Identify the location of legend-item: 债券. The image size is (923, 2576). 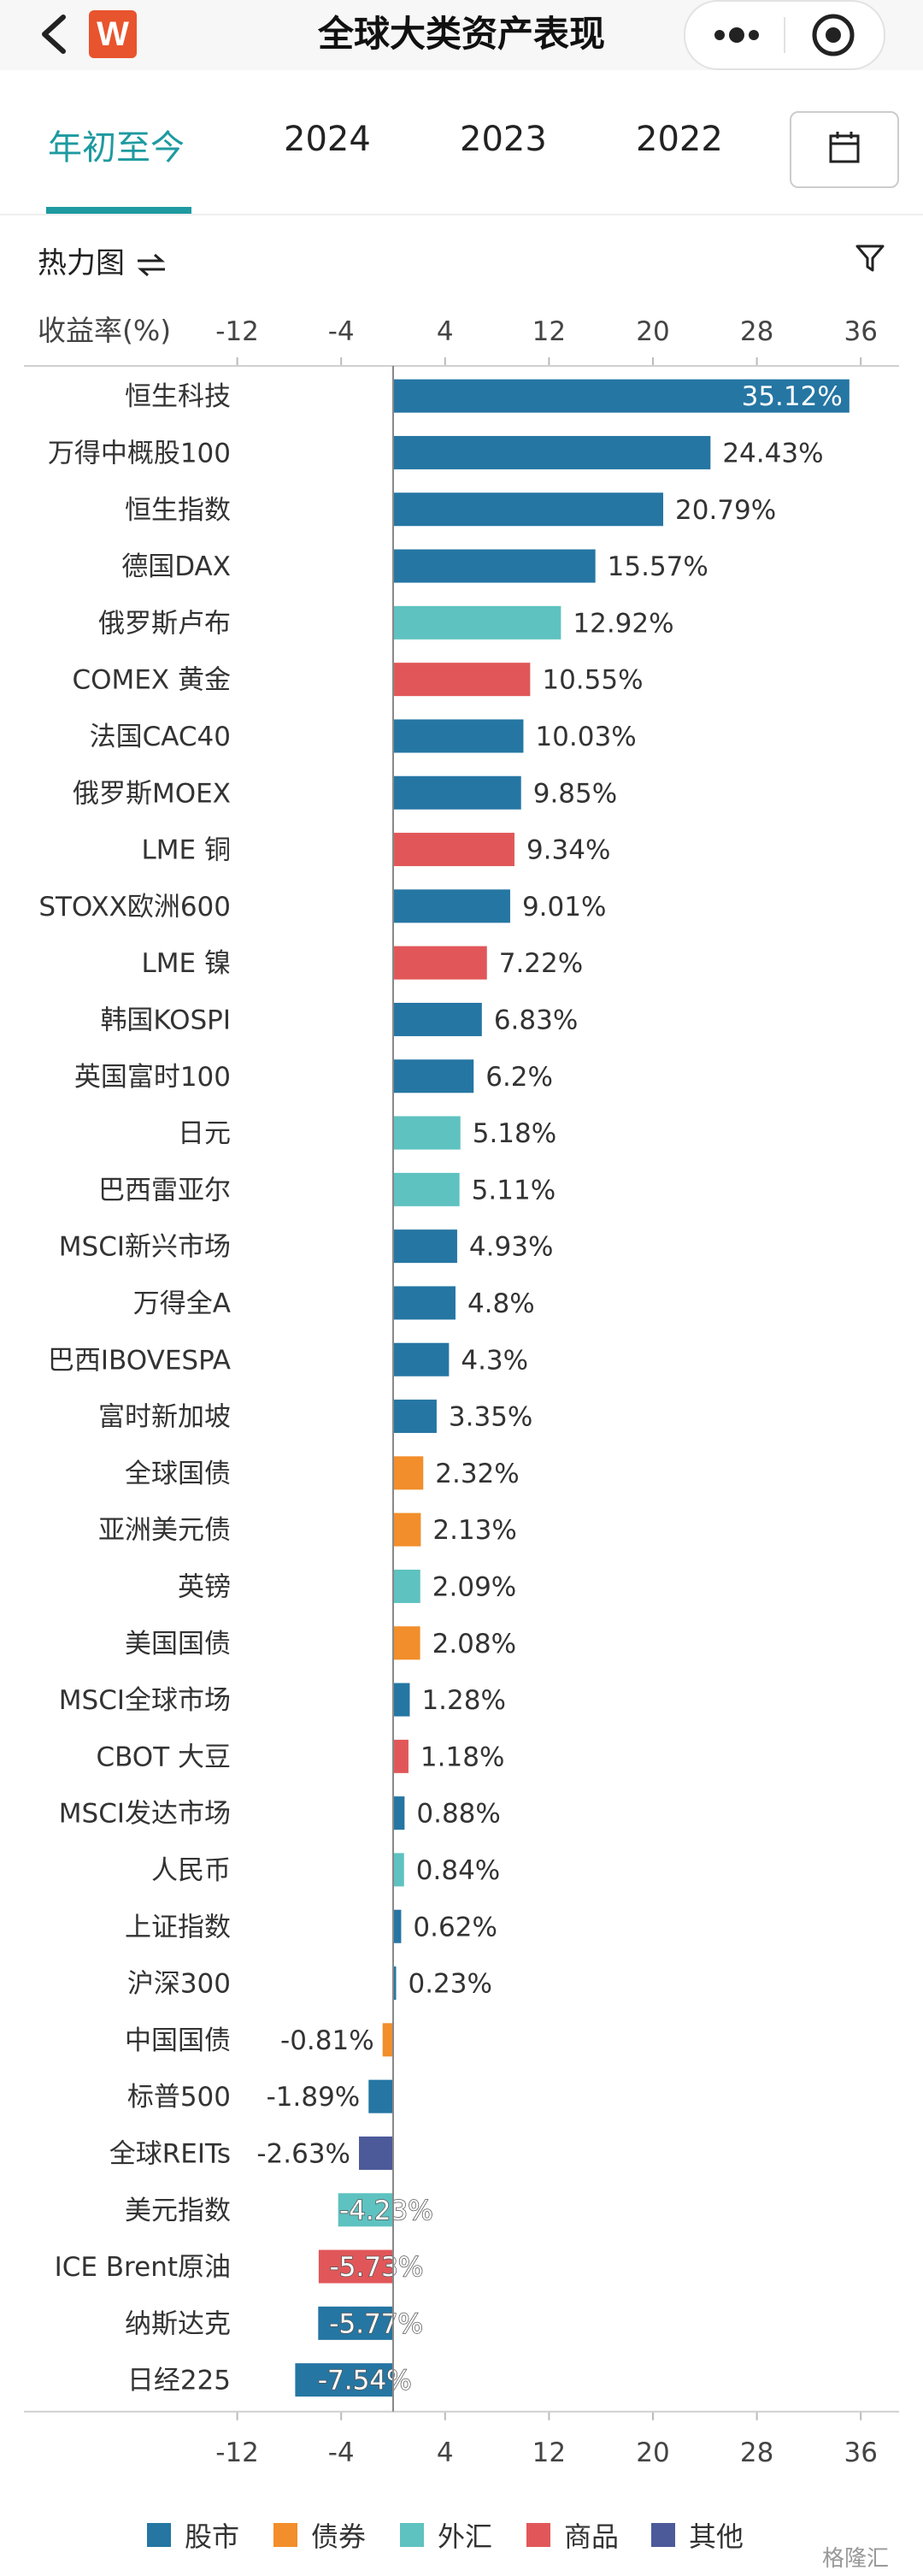
(319, 2535).